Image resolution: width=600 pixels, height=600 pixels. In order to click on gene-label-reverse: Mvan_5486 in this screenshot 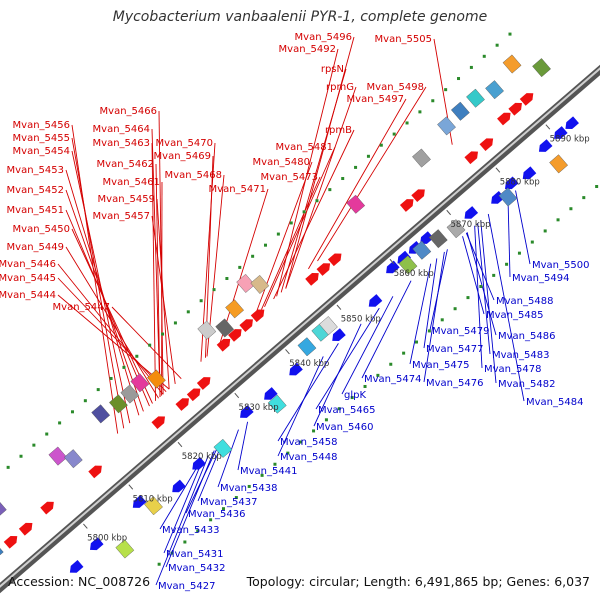, I will do `click(526, 336)`.